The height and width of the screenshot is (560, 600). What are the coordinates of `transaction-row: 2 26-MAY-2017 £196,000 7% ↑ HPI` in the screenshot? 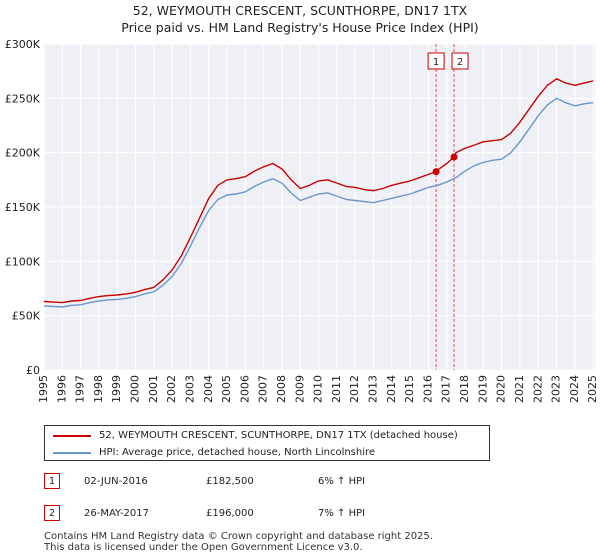 It's located at (300, 514).